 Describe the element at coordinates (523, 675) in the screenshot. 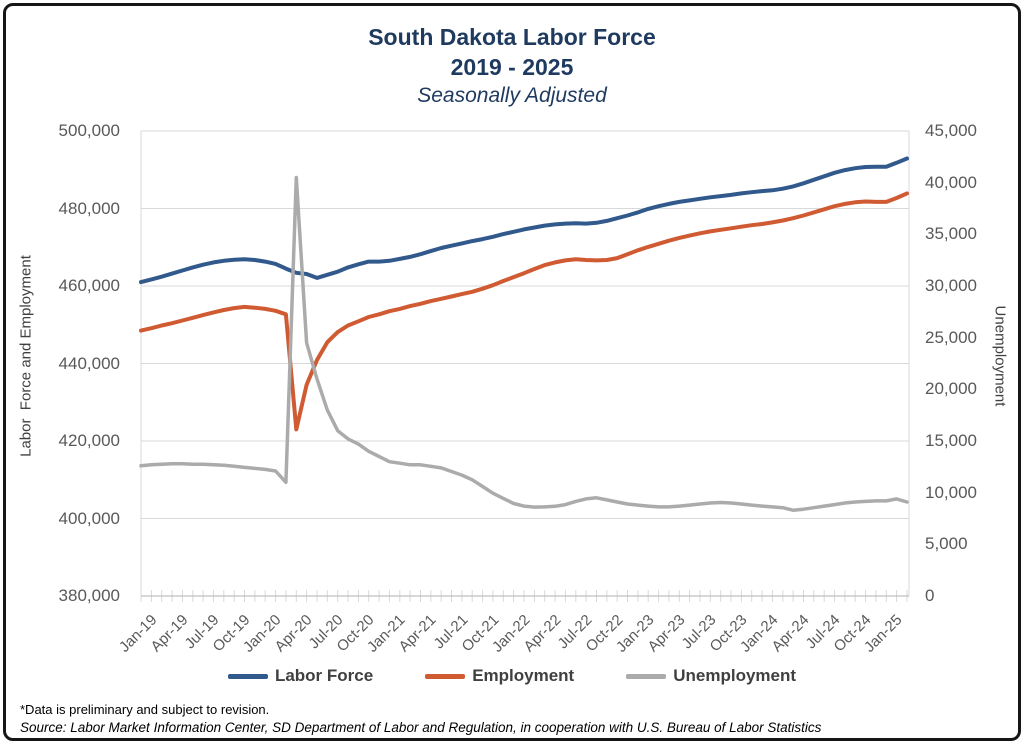

I see `legend-label-employment: Employment` at that location.